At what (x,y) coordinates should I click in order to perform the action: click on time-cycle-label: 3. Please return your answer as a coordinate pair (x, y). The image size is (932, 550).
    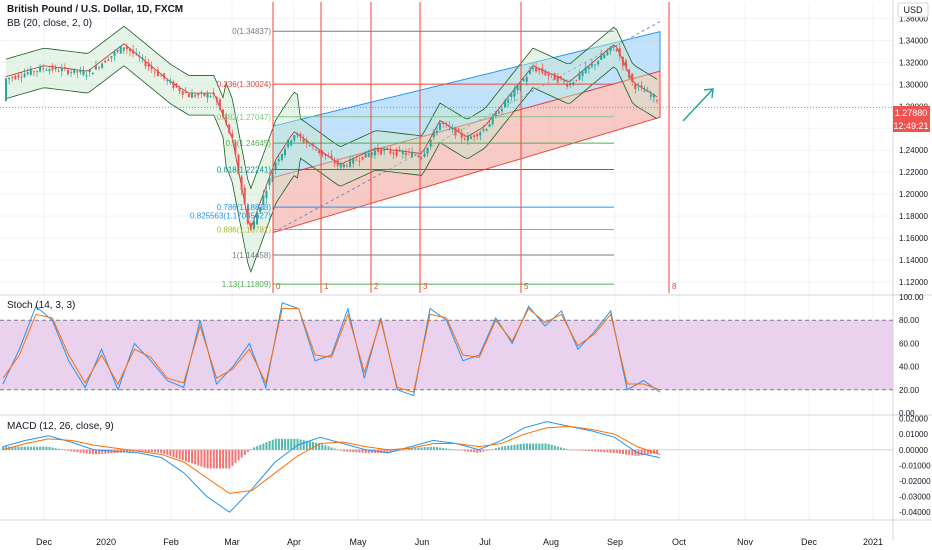
    Looking at the image, I should click on (425, 286).